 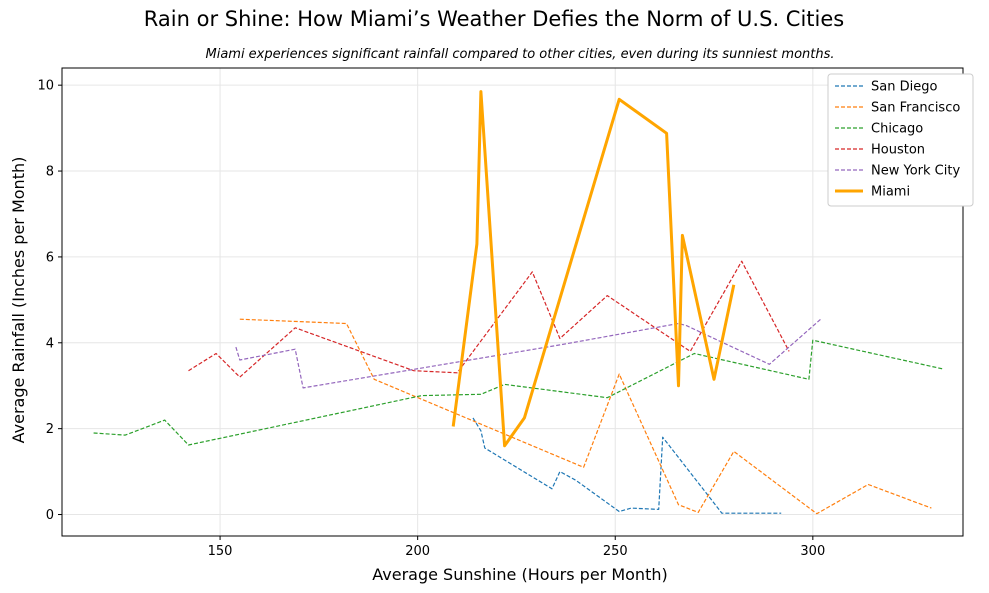 What do you see at coordinates (50, 429) in the screenshot?
I see `y-tick-label: 2` at bounding box center [50, 429].